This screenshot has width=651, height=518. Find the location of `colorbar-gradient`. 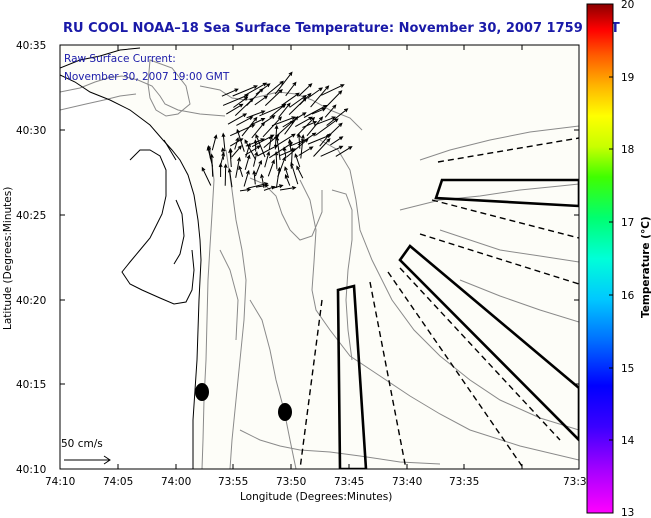

colorbar-gradient is located at coordinates (600, 258).